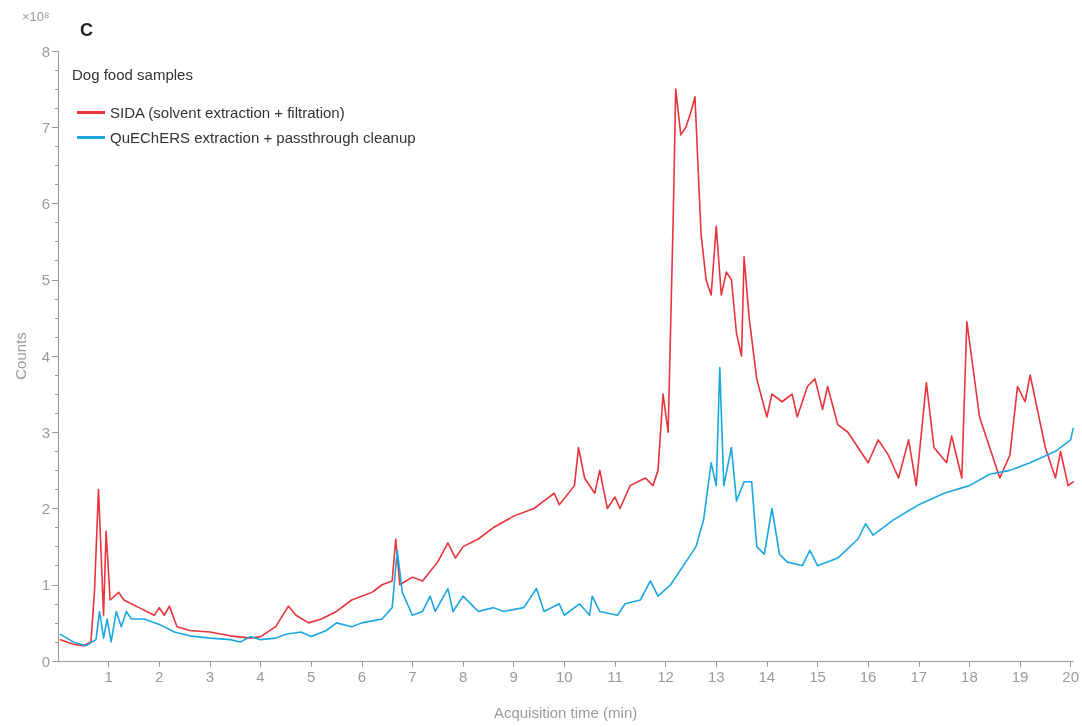 This screenshot has width=1082, height=727. I want to click on y-tick-label: 1, so click(45, 585).